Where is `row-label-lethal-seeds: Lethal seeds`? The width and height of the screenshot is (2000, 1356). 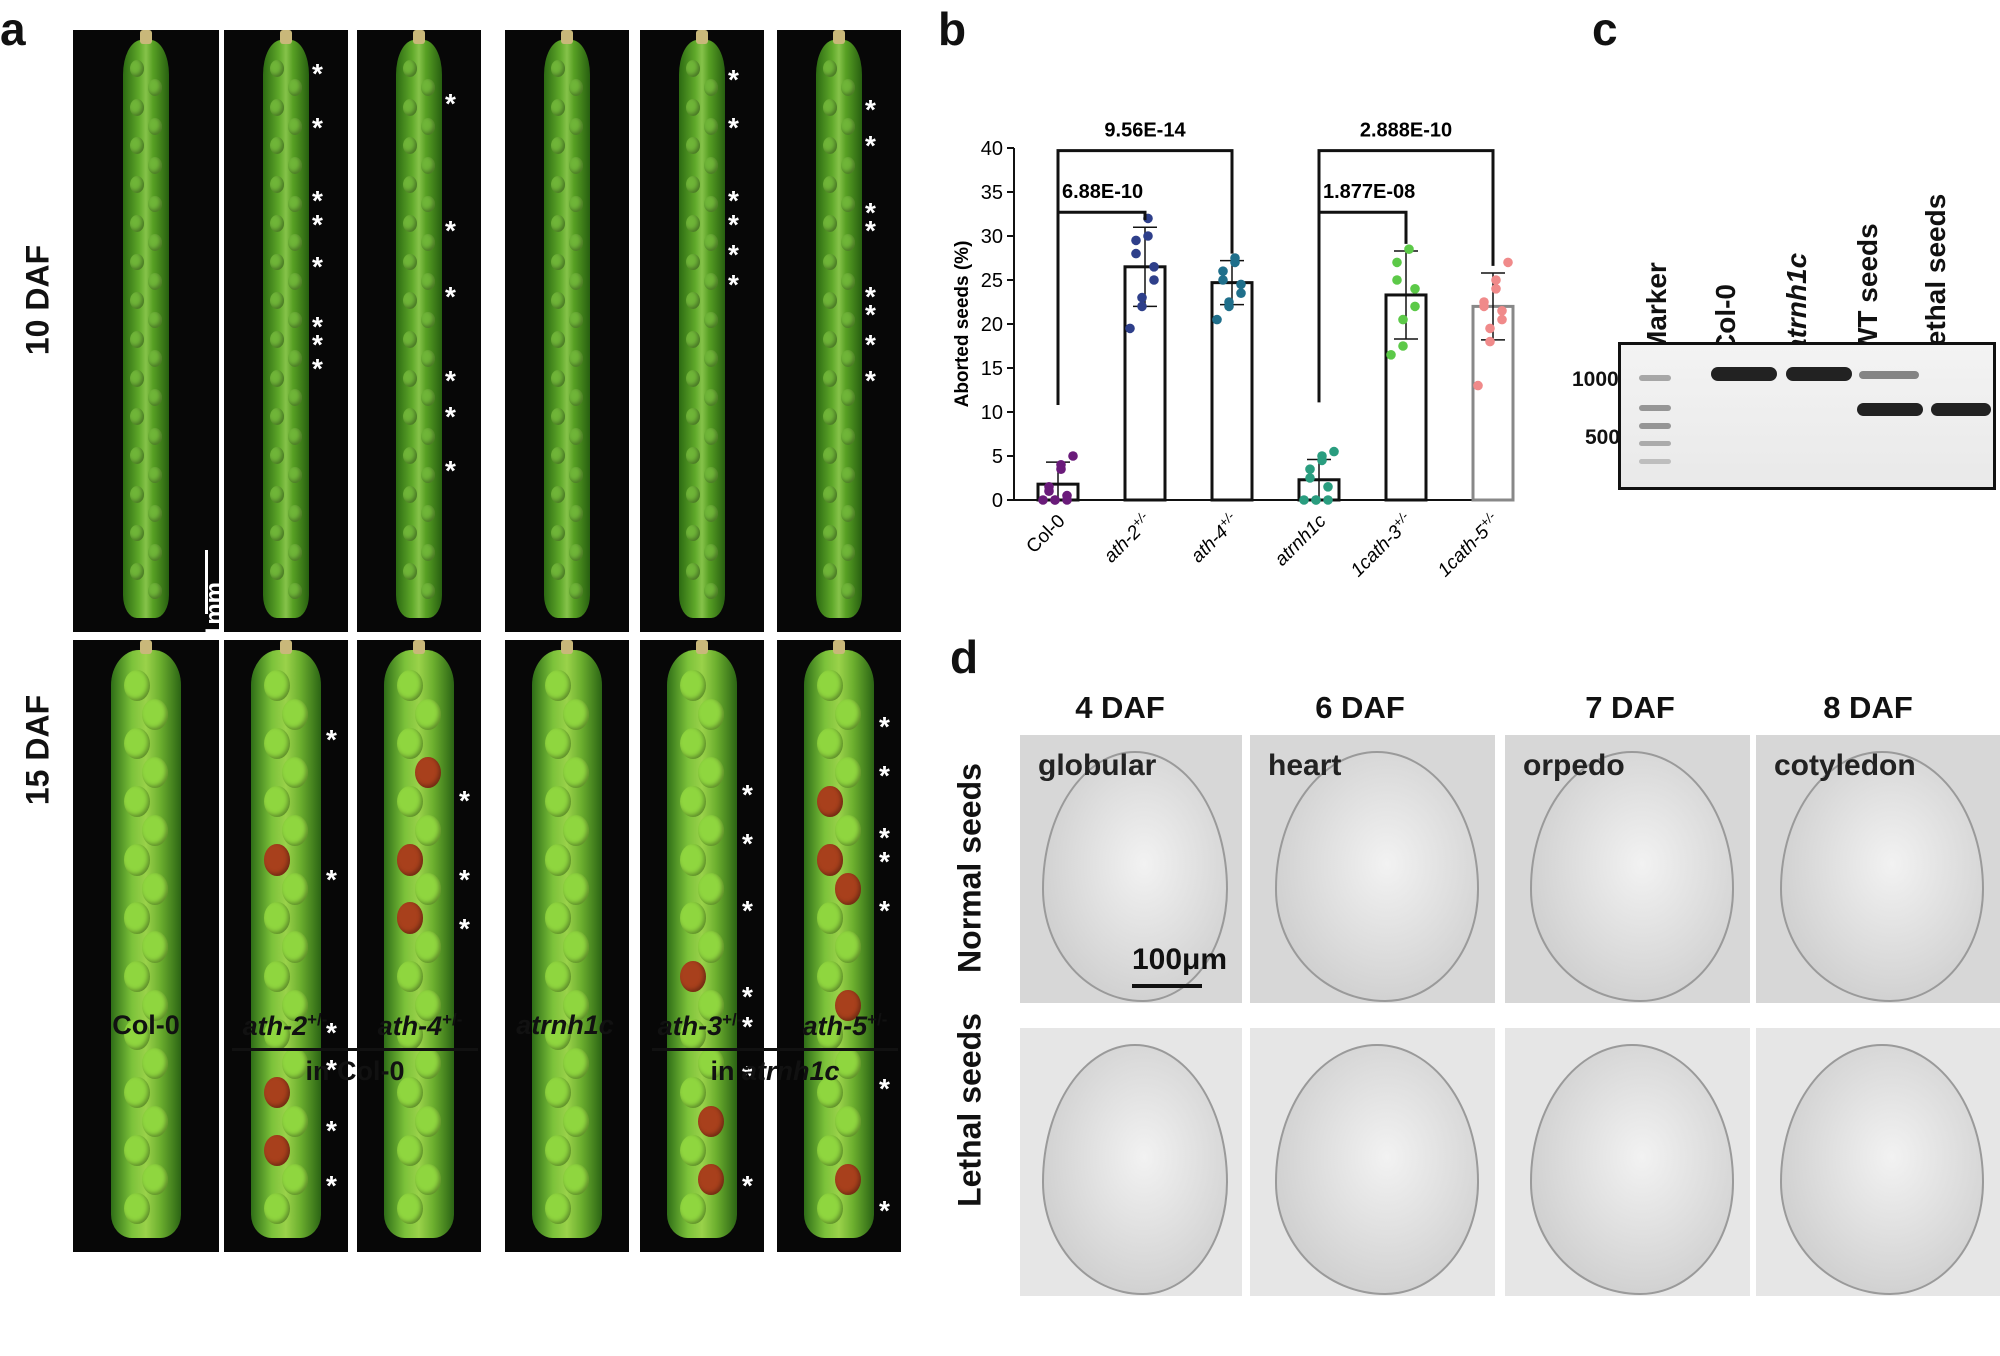 row-label-lethal-seeds: Lethal seeds is located at coordinates (969, 1110).